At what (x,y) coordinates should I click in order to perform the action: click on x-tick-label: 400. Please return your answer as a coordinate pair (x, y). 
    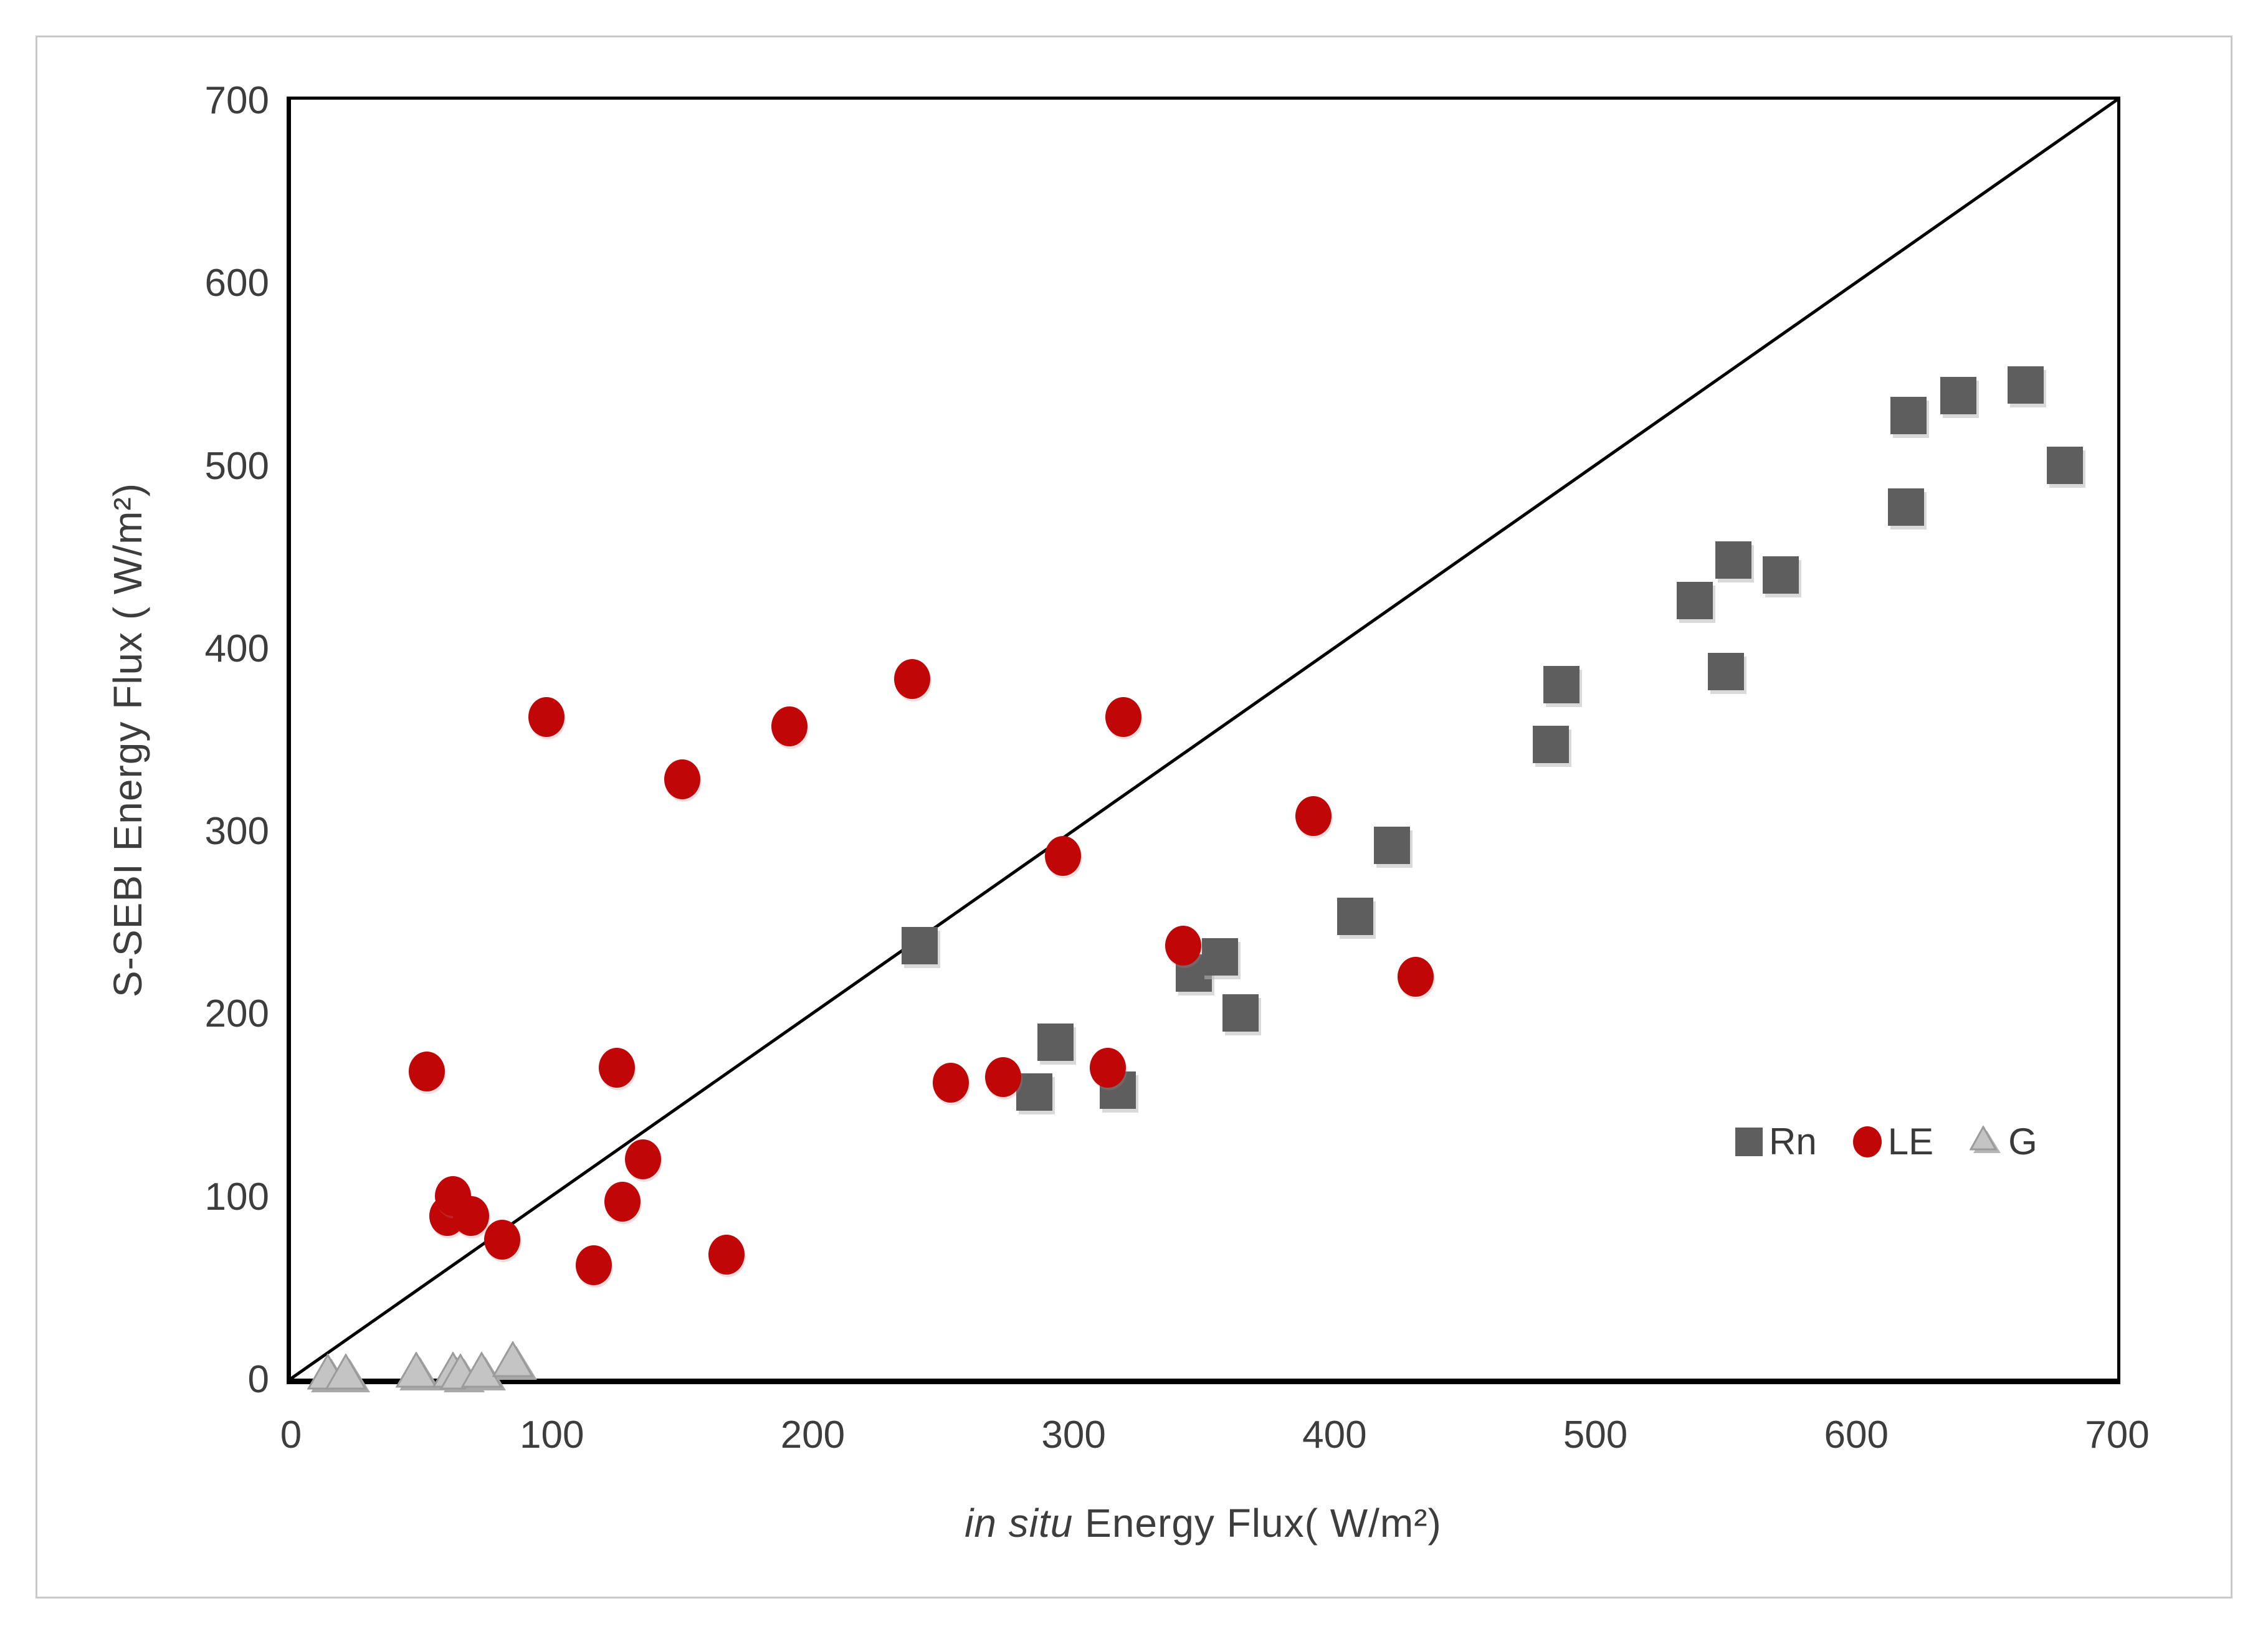
    Looking at the image, I should click on (1335, 1434).